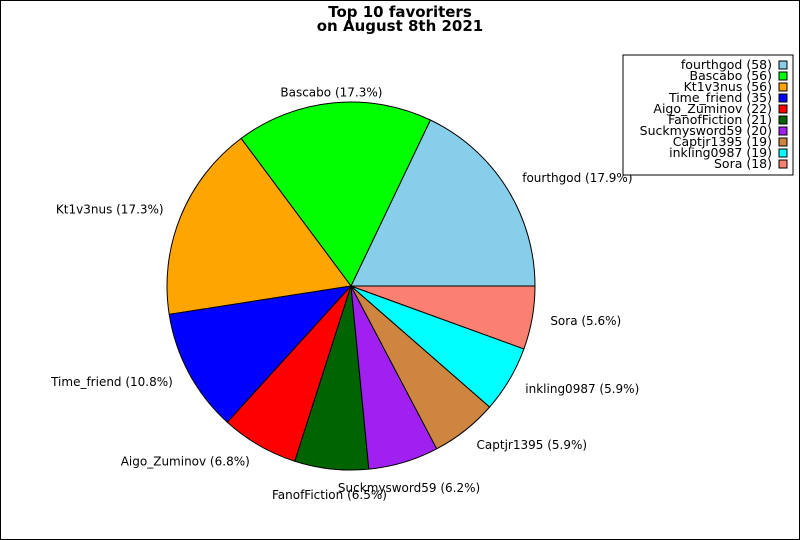  Describe the element at coordinates (111, 382) in the screenshot. I see `slice-label: Time_friend (10.8%)` at that location.